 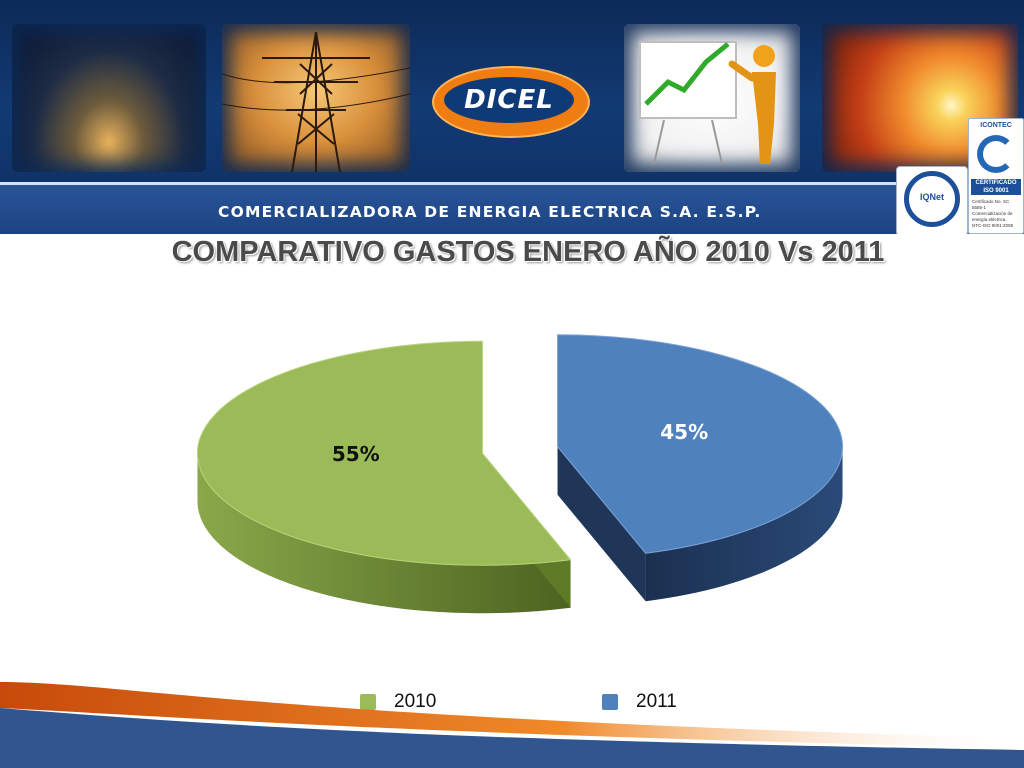 What do you see at coordinates (744, 524) in the screenshot?
I see `pie-side-2011` at bounding box center [744, 524].